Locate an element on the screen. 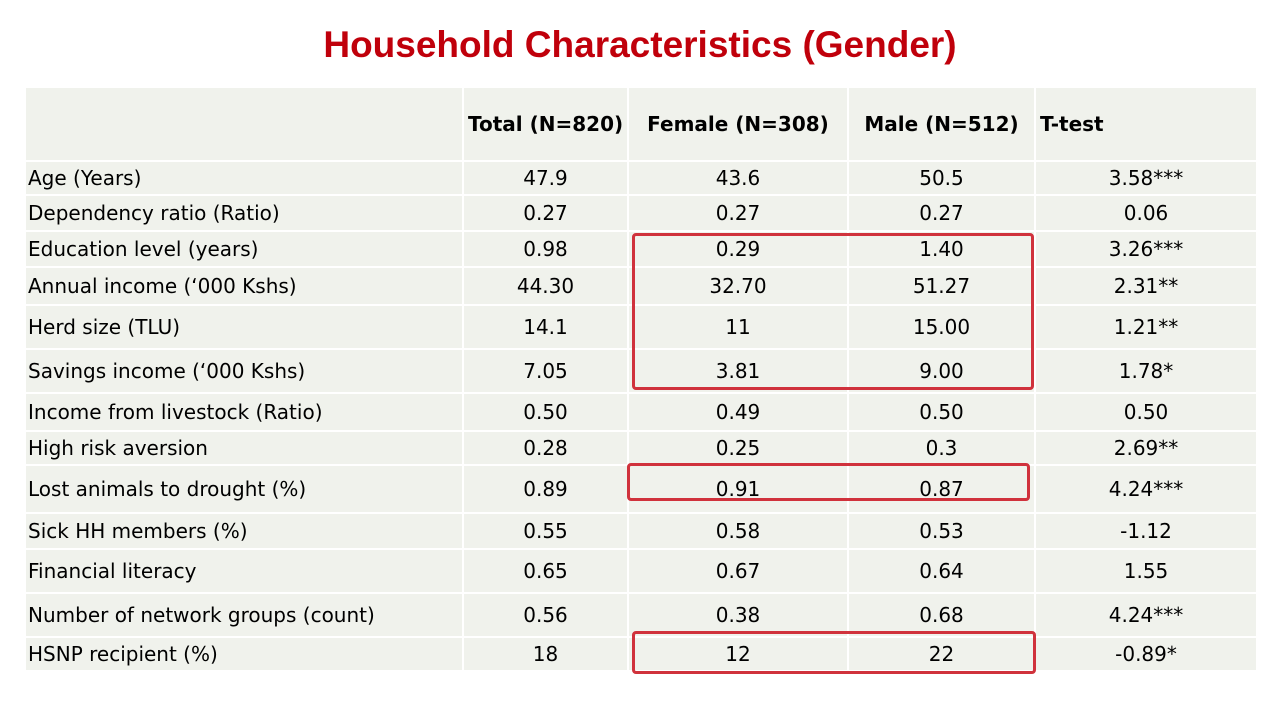 This screenshot has width=1280, height=720. table-row: High risk aversion 0.28 0.25 0.3 2.69** is located at coordinates (641, 448).